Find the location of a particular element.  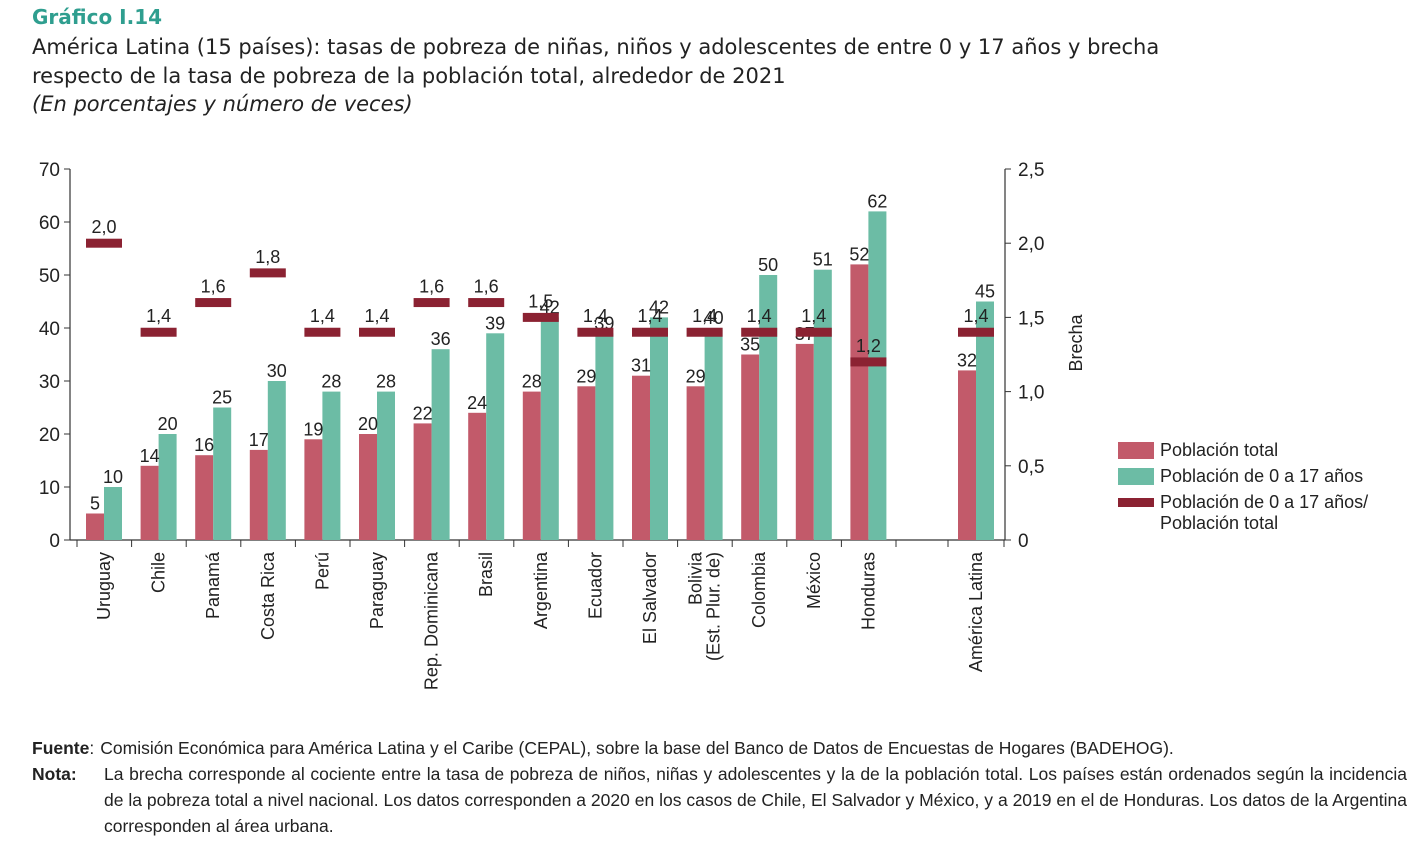

y-left-tick-label: 70 is located at coordinates (49, 170).